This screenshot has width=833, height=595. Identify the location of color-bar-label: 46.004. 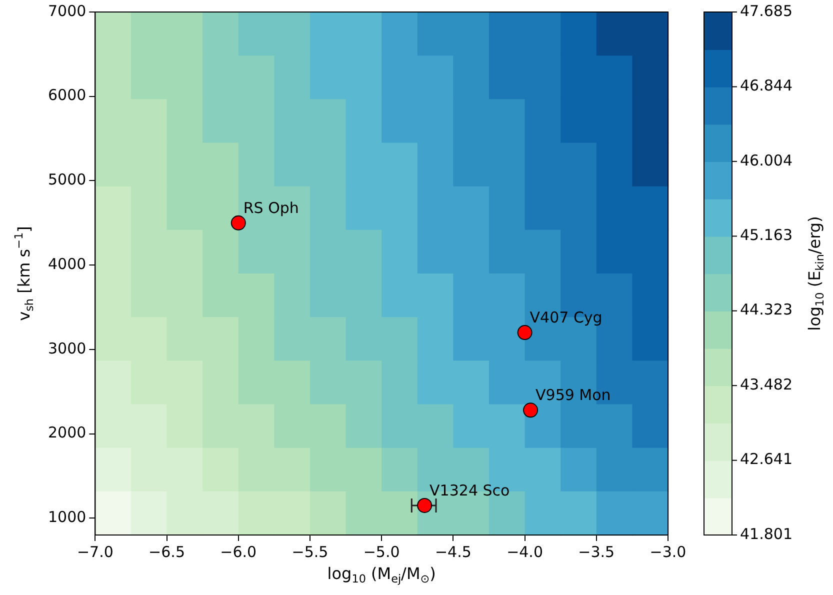
(766, 160).